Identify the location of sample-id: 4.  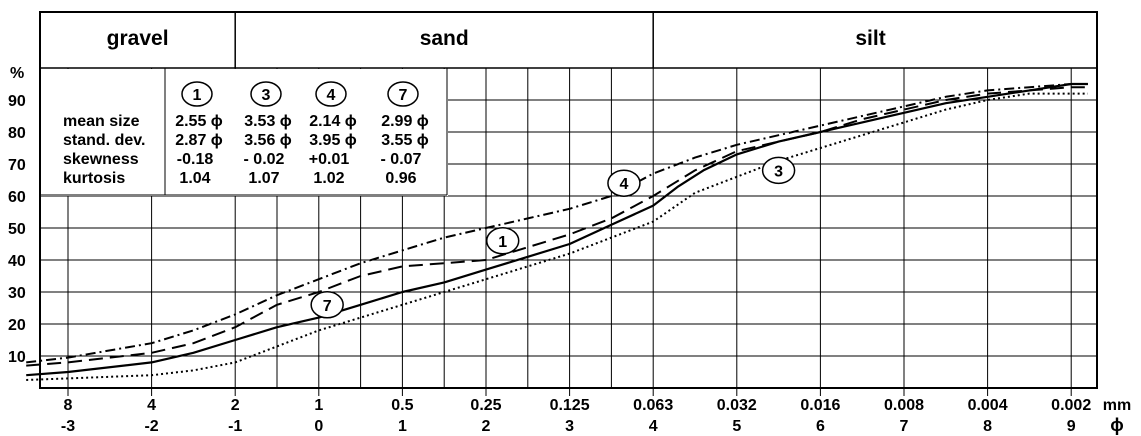
(331, 95).